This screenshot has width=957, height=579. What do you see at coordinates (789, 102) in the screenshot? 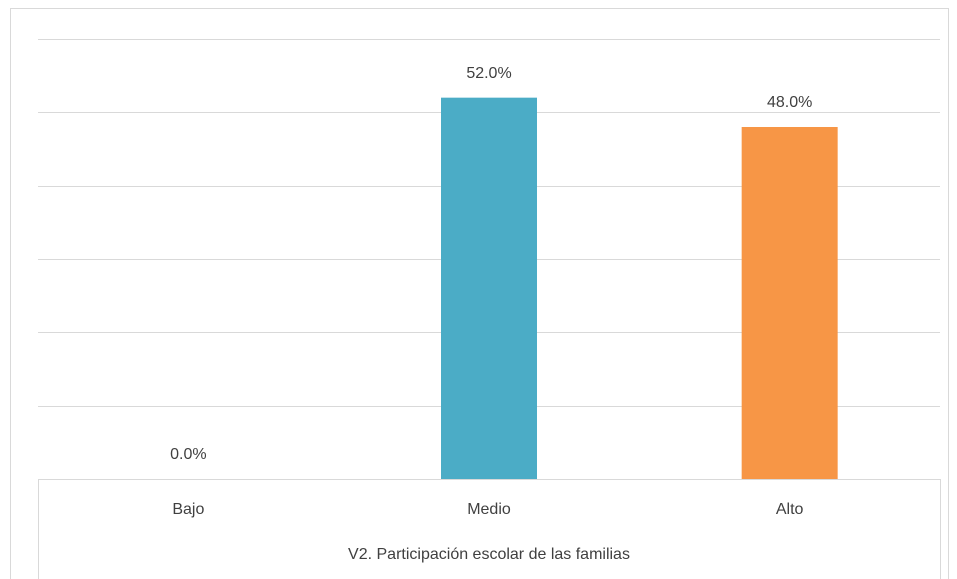
I see `data-label: 48.0%` at bounding box center [789, 102].